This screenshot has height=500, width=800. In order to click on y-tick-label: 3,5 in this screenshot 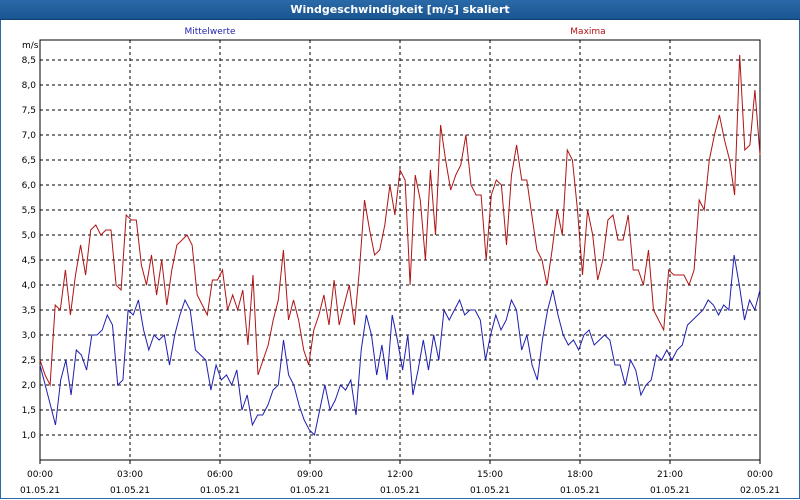, I will do `click(29, 311)`.